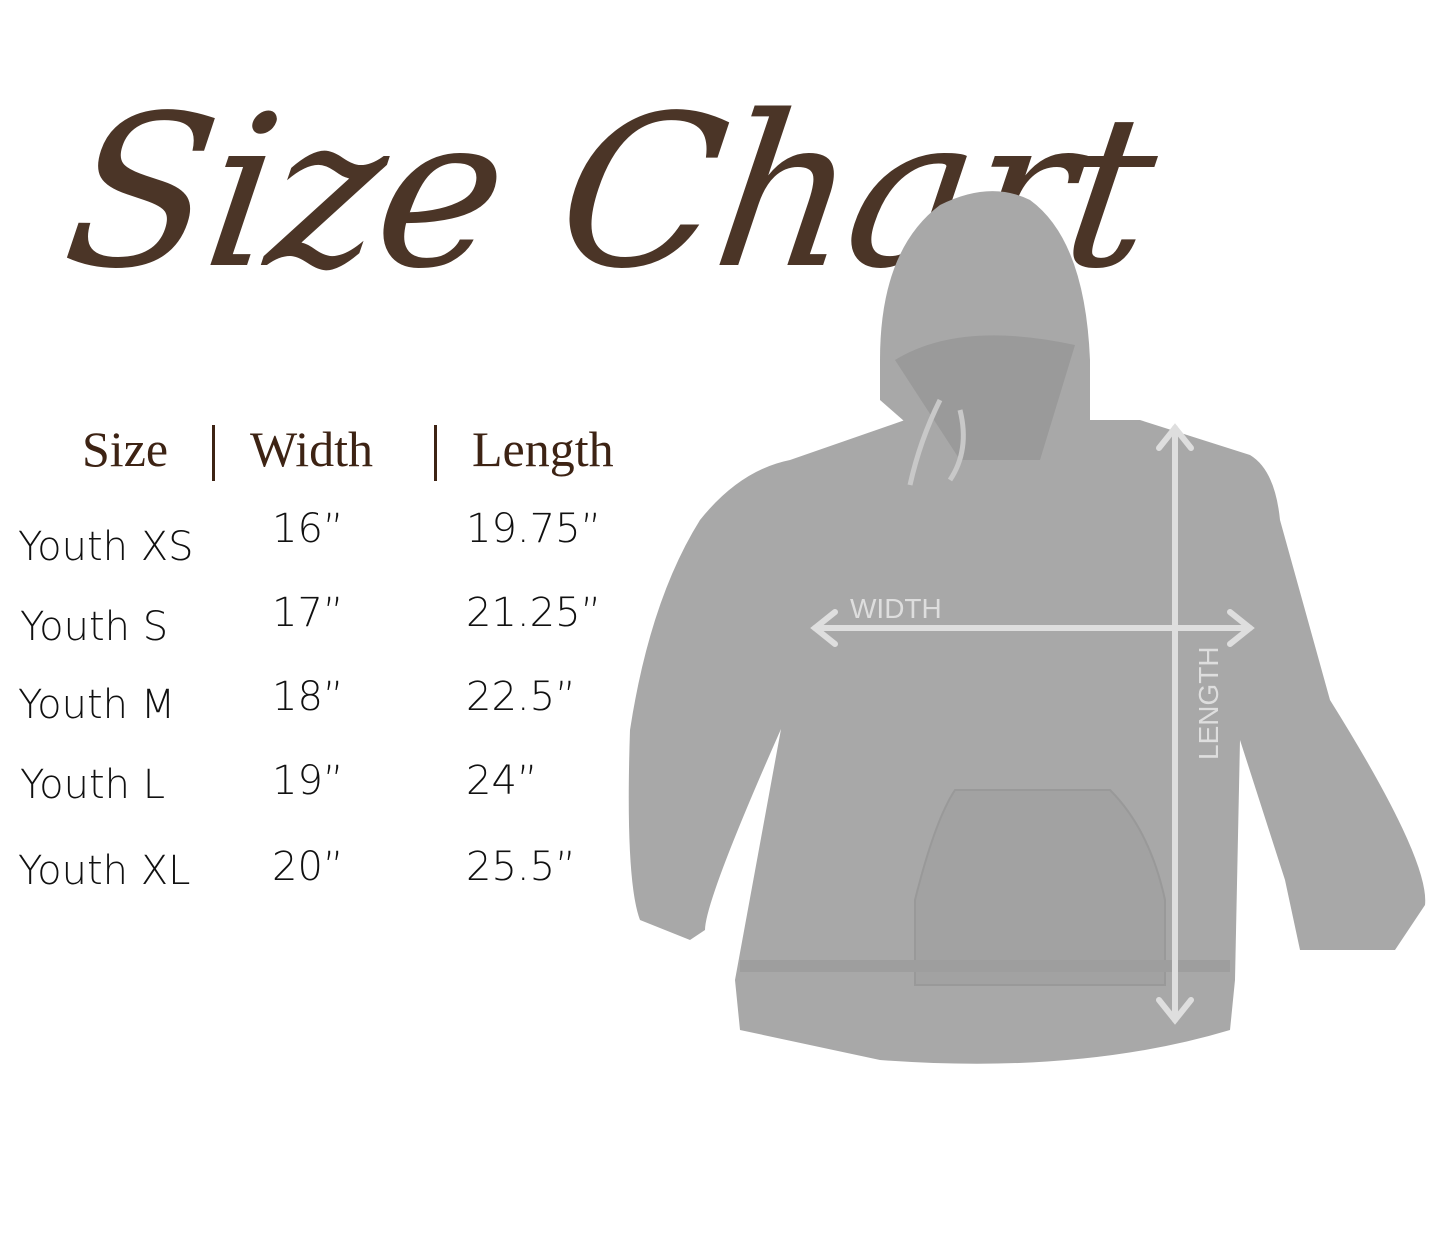 This screenshot has width=1445, height=1248. What do you see at coordinates (936, 442) in the screenshot?
I see `drawstring` at bounding box center [936, 442].